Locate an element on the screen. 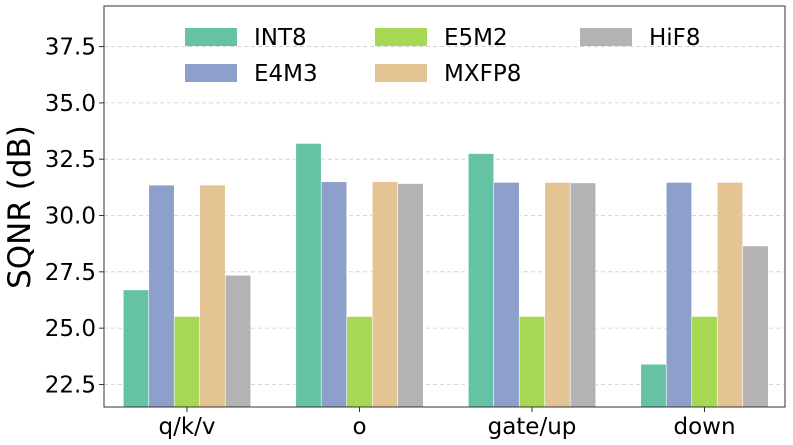 This screenshot has width=793, height=445. y-tick-label: 30.0 is located at coordinates (70, 217).